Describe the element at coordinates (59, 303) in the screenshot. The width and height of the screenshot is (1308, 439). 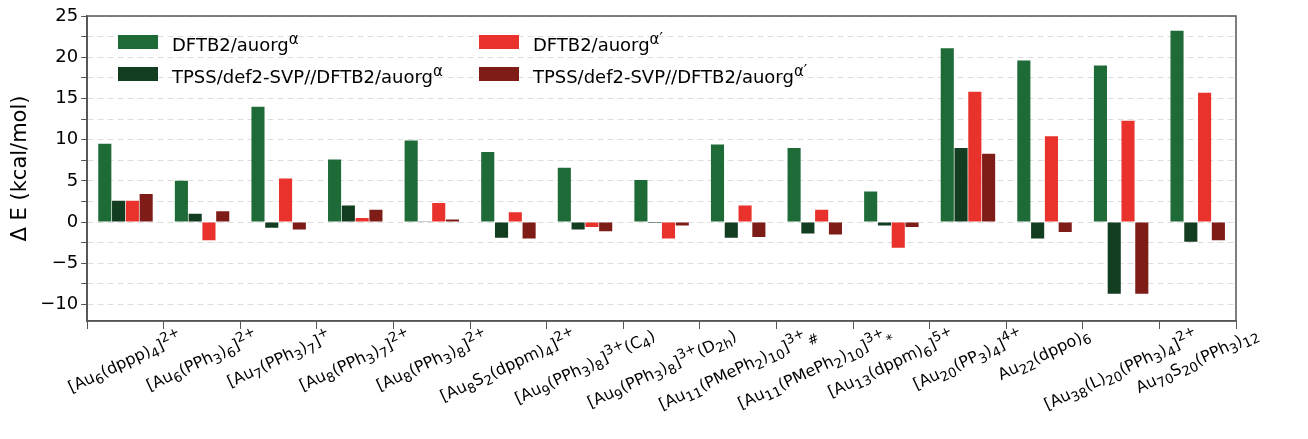
I see `y-tick-label: −10` at that location.